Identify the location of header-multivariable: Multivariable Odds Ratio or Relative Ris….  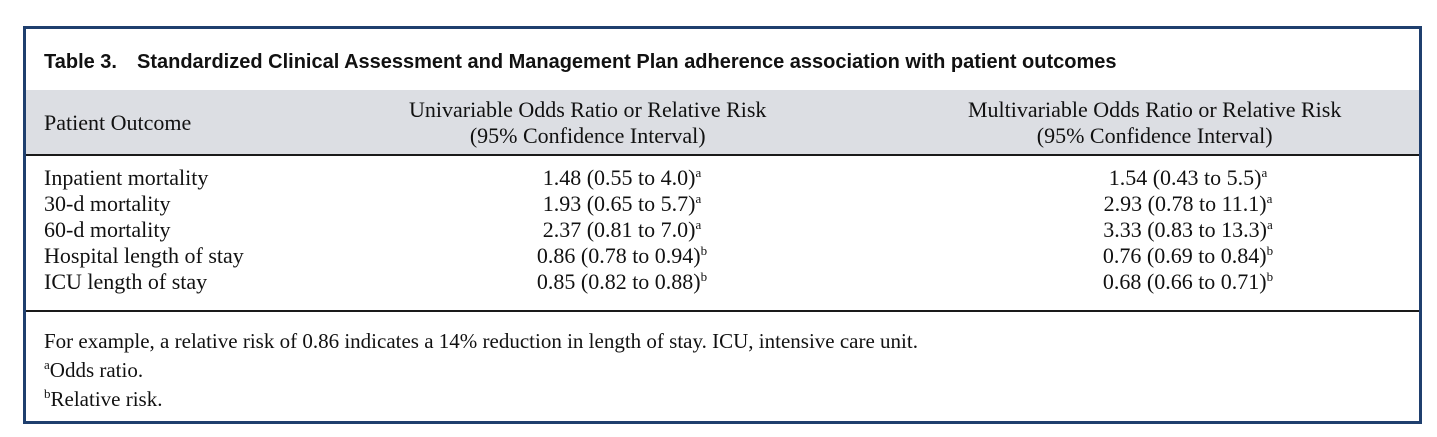
(1154, 123).